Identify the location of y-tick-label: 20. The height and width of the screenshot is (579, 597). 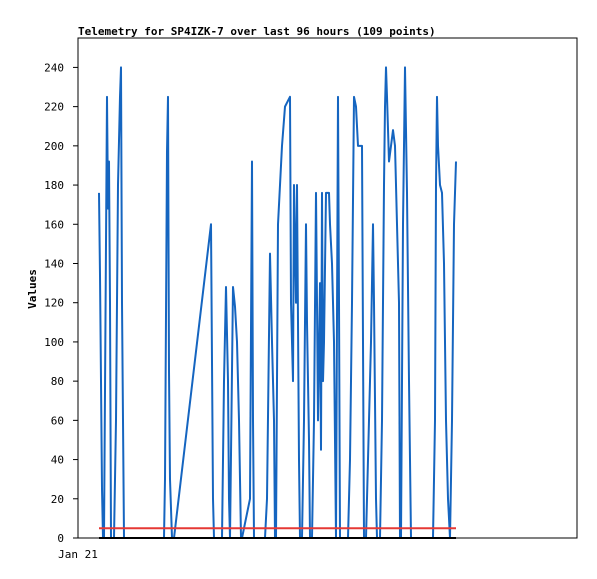
(57, 499).